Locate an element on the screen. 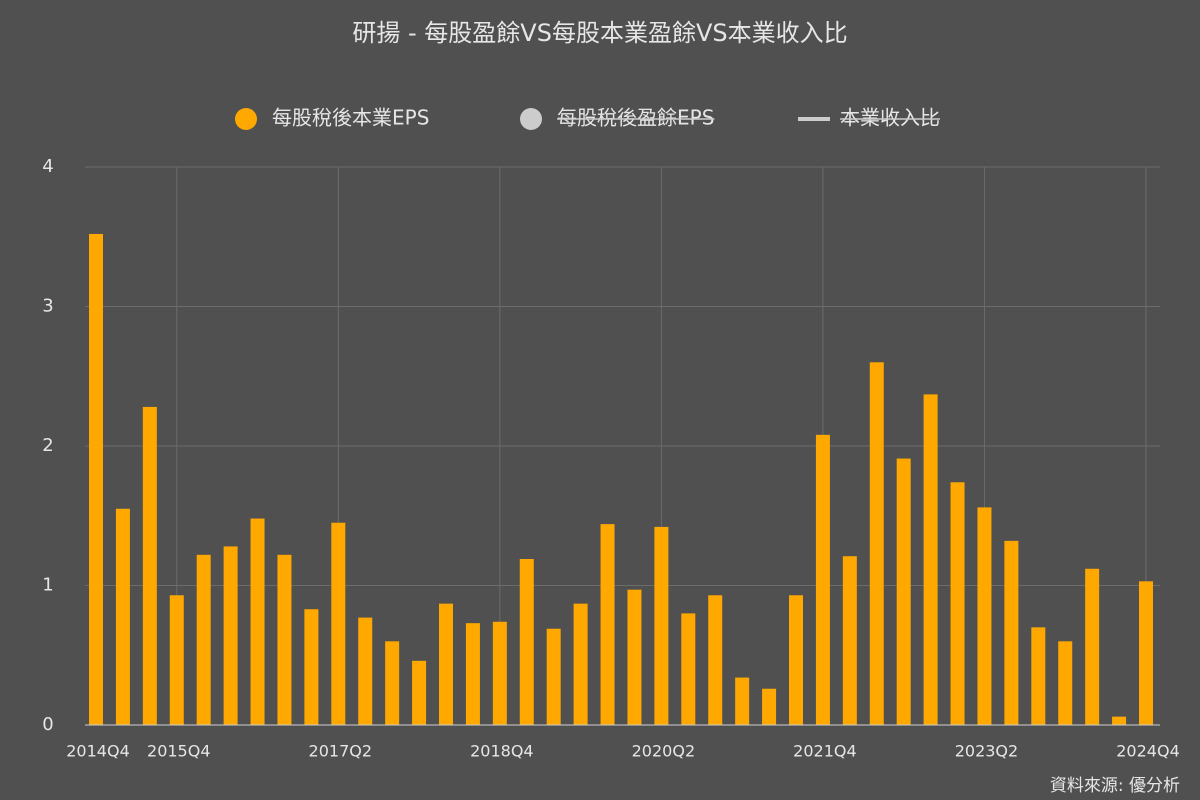 The width and height of the screenshot is (1200, 800). x-tick-label: 2015Q4 is located at coordinates (179, 751).